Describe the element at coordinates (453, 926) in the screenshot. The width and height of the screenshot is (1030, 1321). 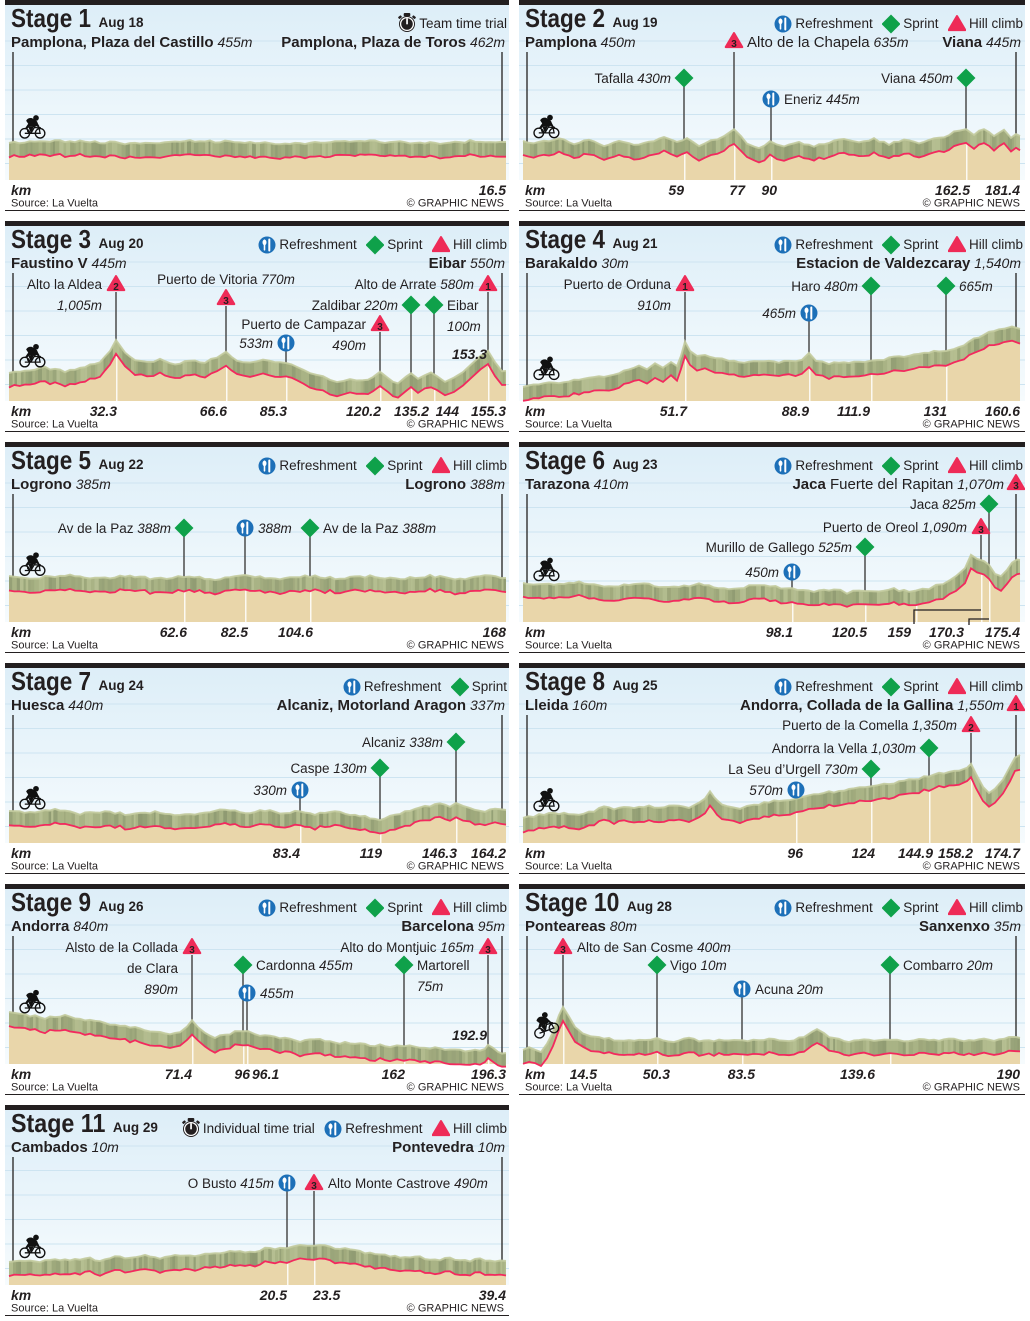
I see `svg-text: Barcelona 95m` at that location.